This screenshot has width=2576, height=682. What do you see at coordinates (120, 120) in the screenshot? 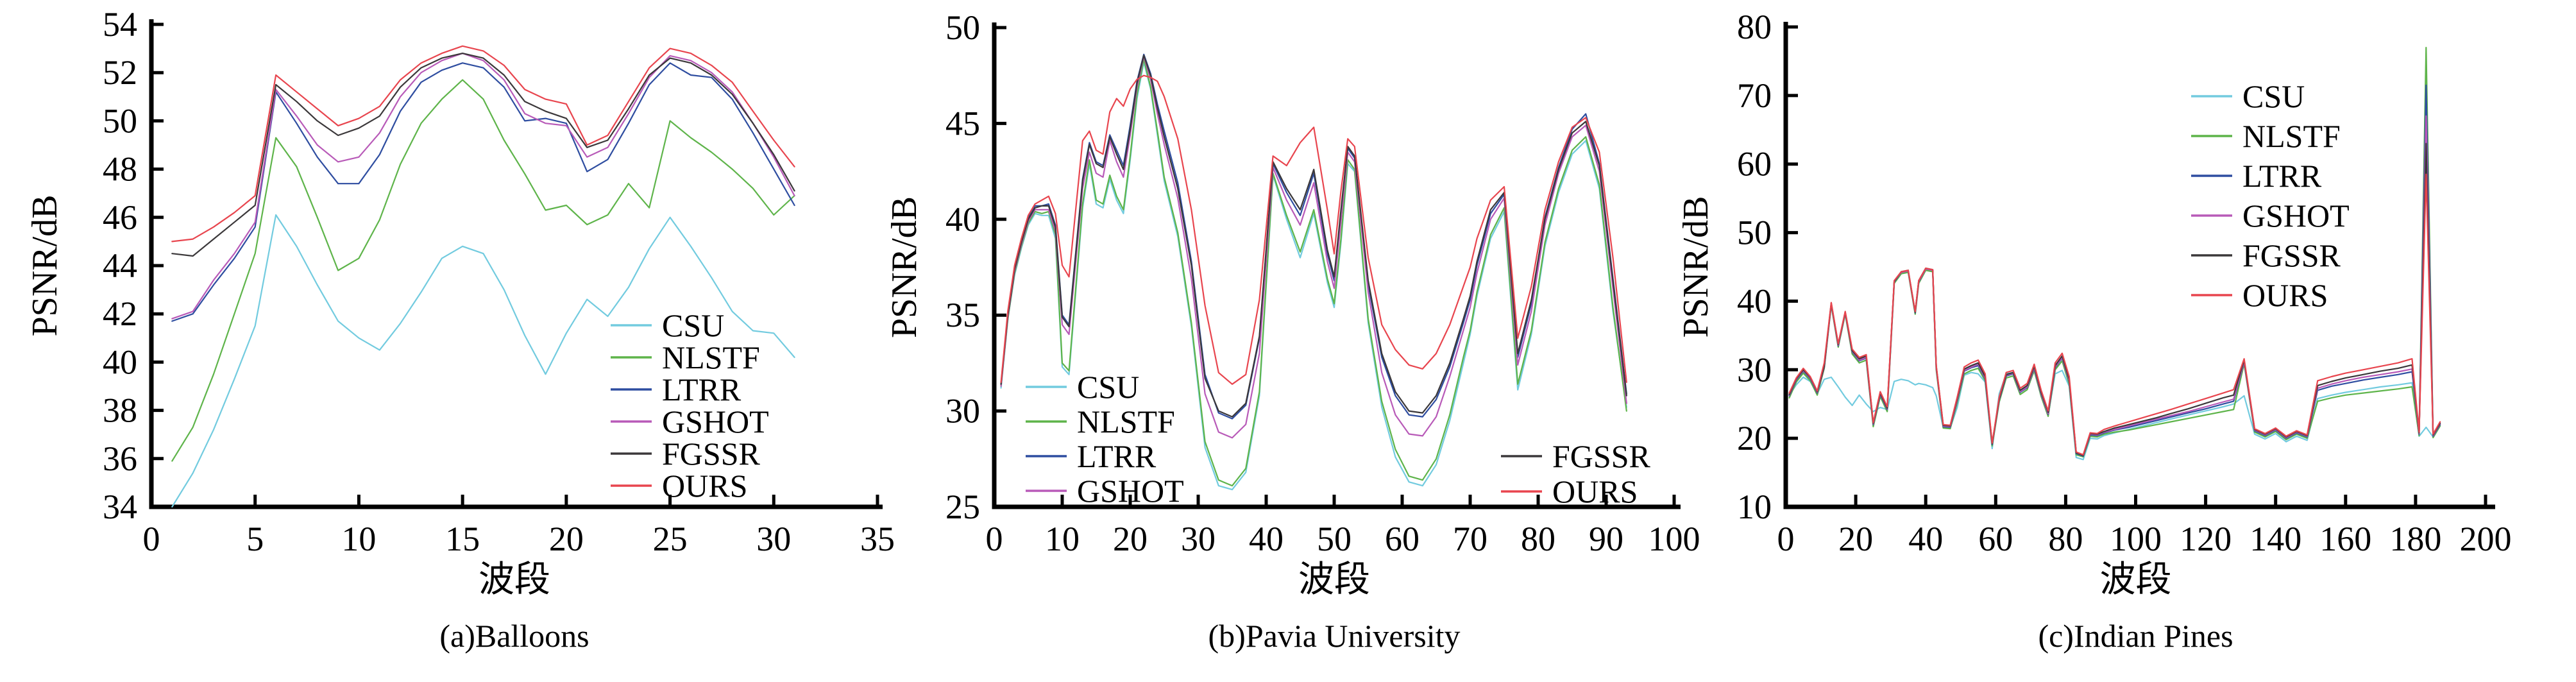
I see `chart-a-y-tick-label: 50` at bounding box center [120, 120].